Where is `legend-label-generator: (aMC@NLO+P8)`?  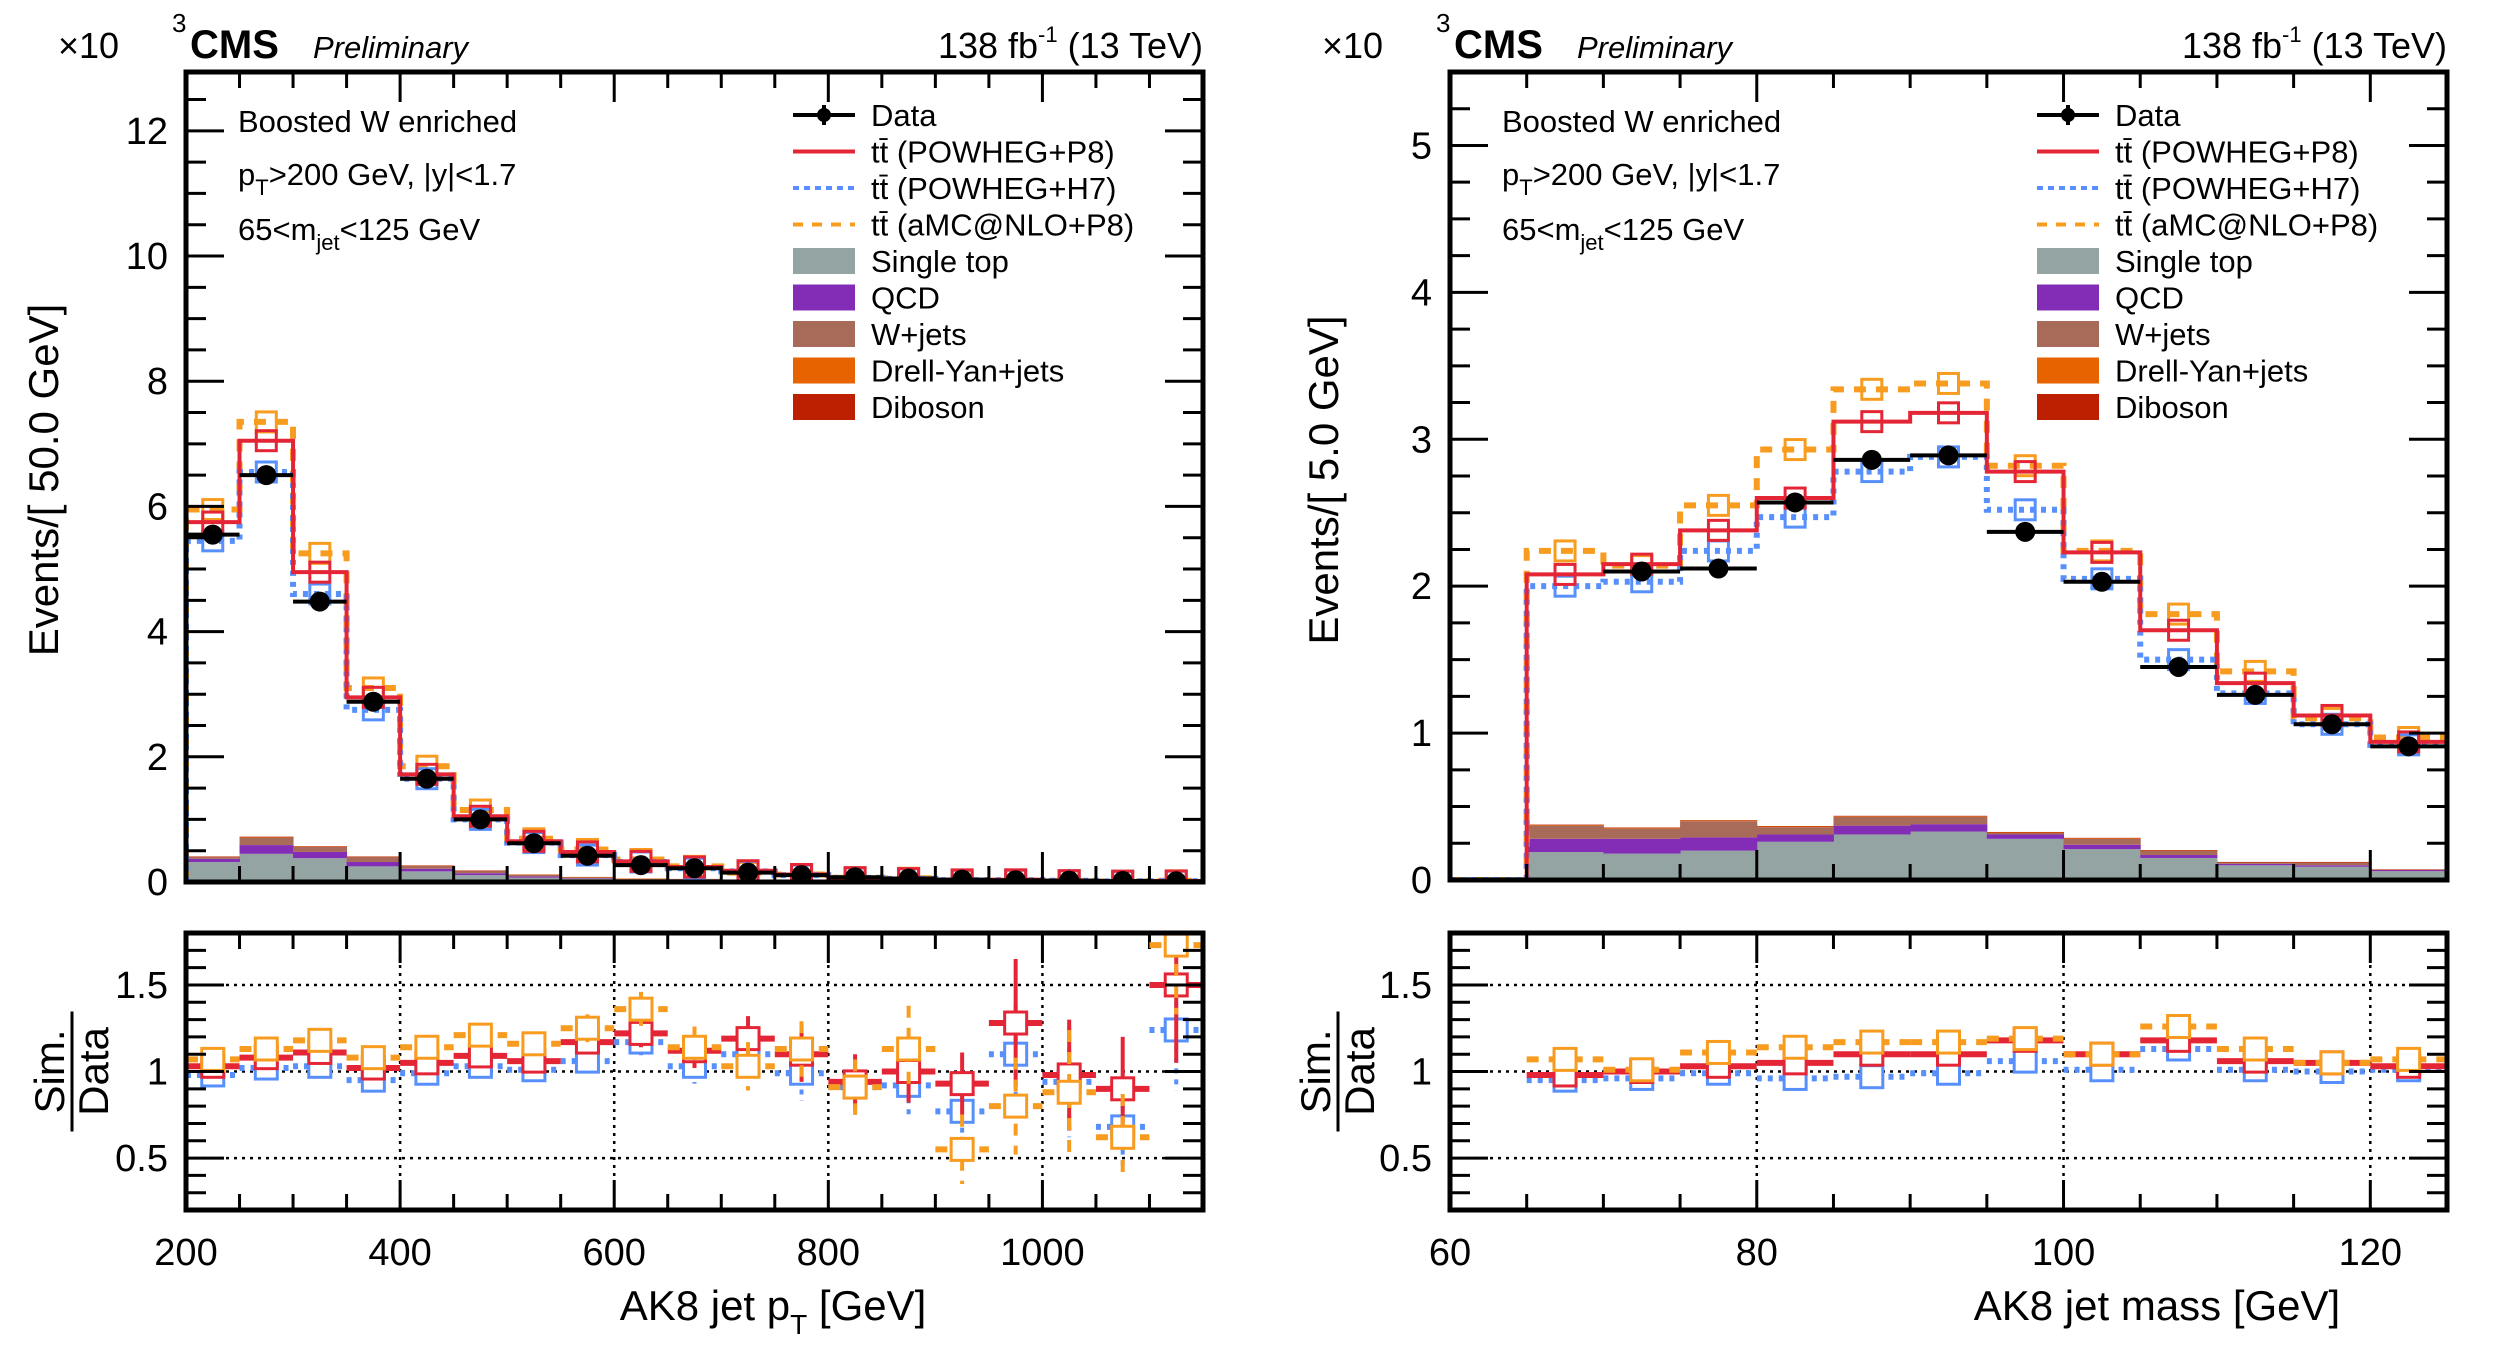 legend-label-generator: (aMC@NLO+P8) is located at coordinates (2255, 225).